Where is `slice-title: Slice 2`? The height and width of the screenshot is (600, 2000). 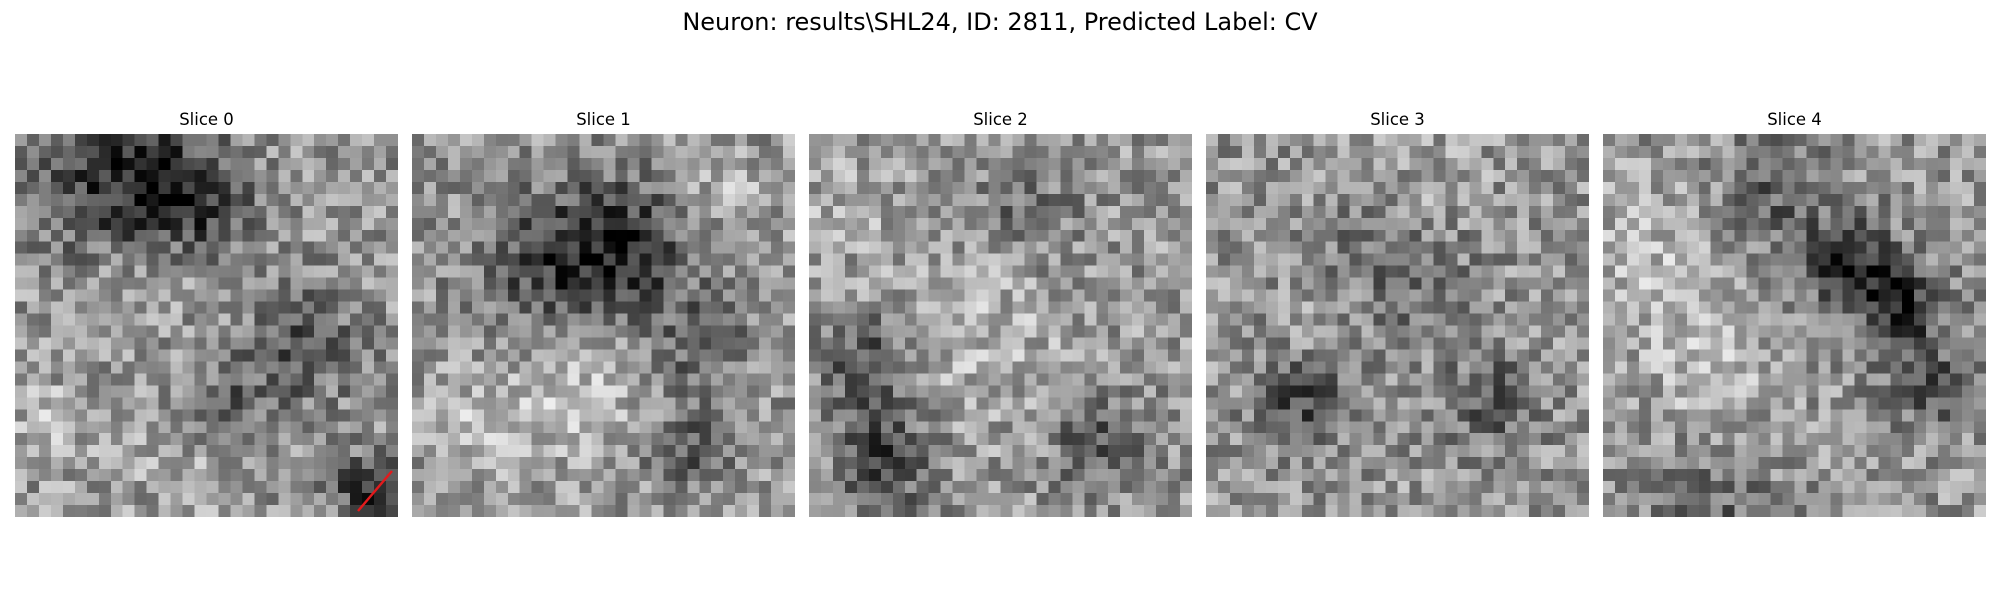 slice-title: Slice 2 is located at coordinates (1000, 119).